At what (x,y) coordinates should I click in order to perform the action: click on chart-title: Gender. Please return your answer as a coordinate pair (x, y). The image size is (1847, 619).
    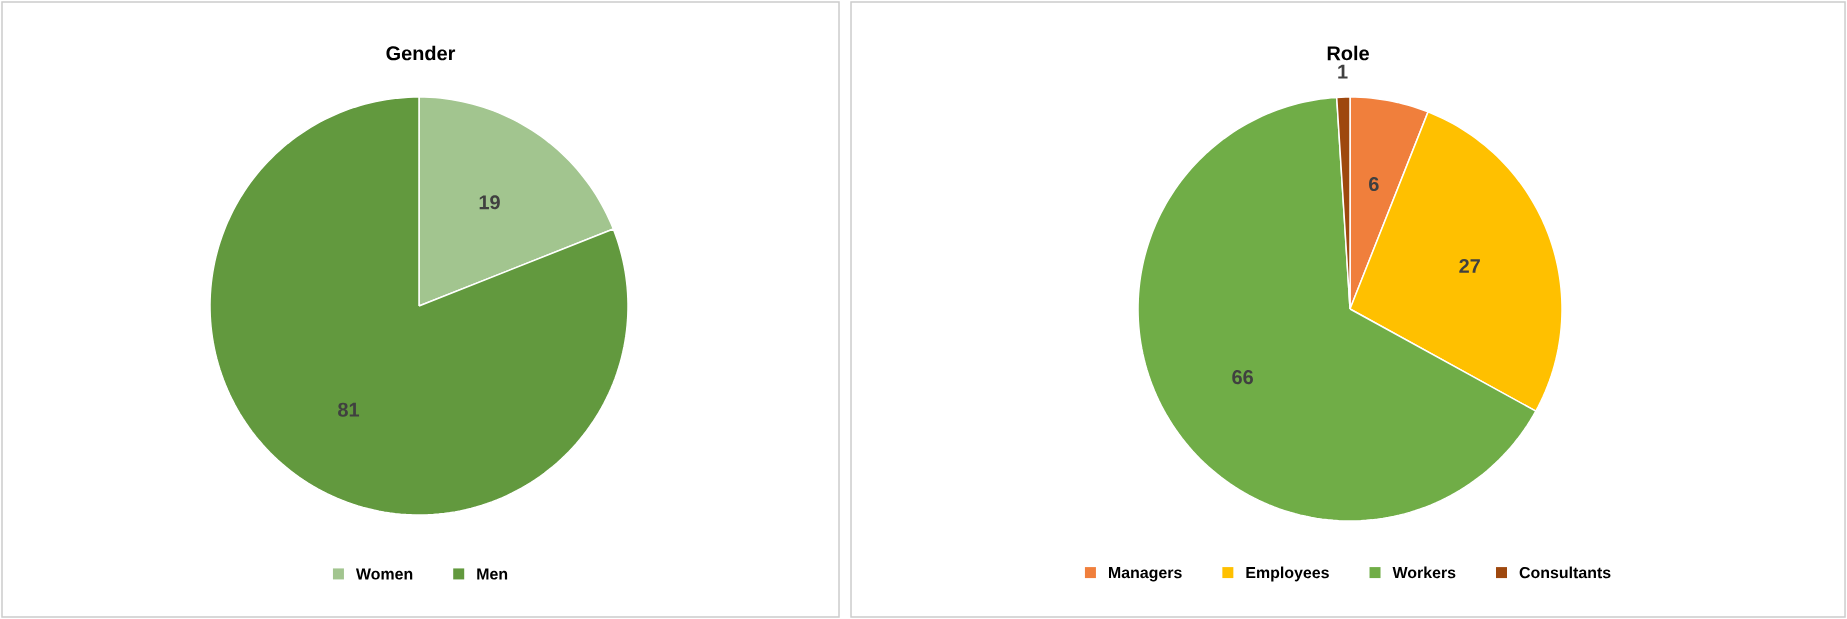
    Looking at the image, I should click on (421, 53).